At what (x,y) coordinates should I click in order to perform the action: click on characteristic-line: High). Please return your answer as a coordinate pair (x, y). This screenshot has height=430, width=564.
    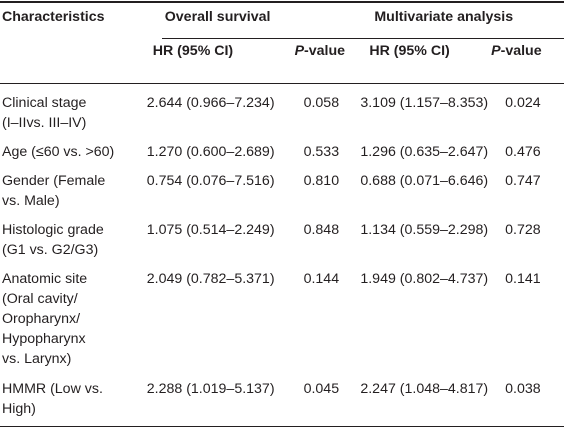
    Looking at the image, I should click on (19, 409).